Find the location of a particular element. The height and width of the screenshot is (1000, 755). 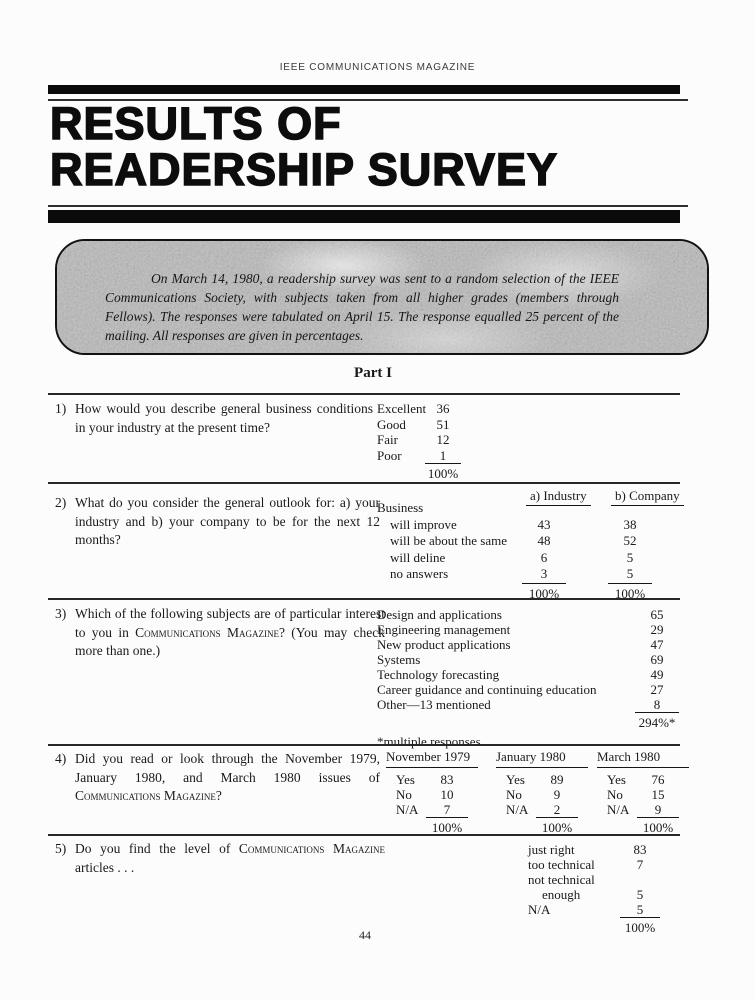

row-label: too technical is located at coordinates (561, 864).